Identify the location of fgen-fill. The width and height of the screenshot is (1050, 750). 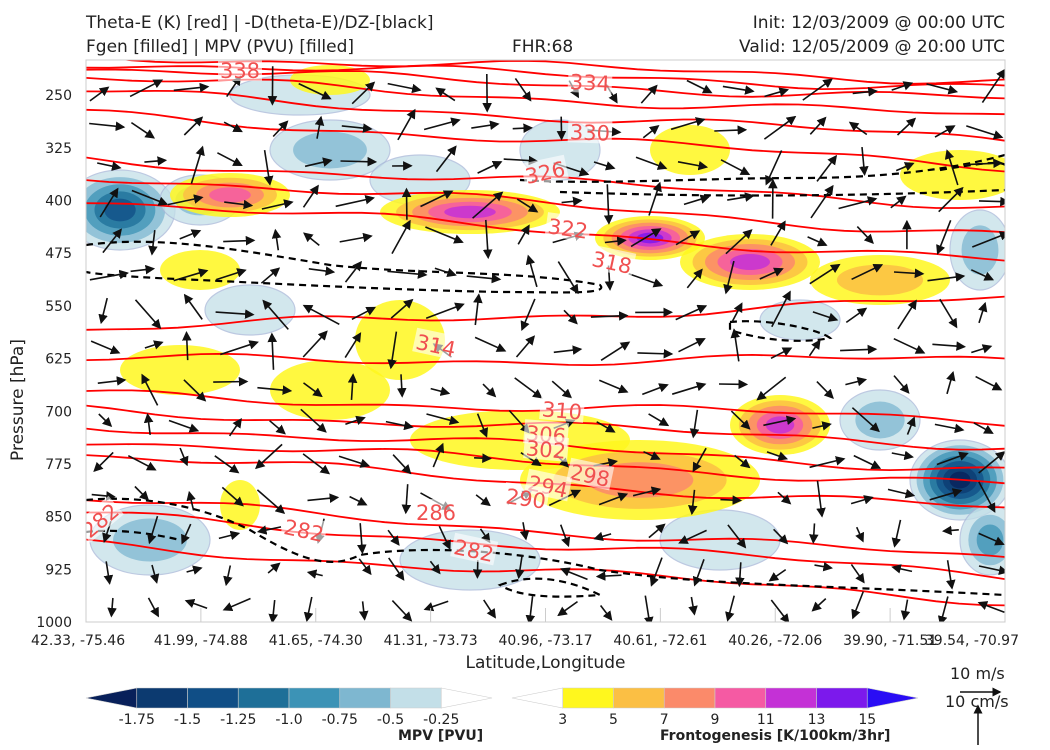
(200, 270).